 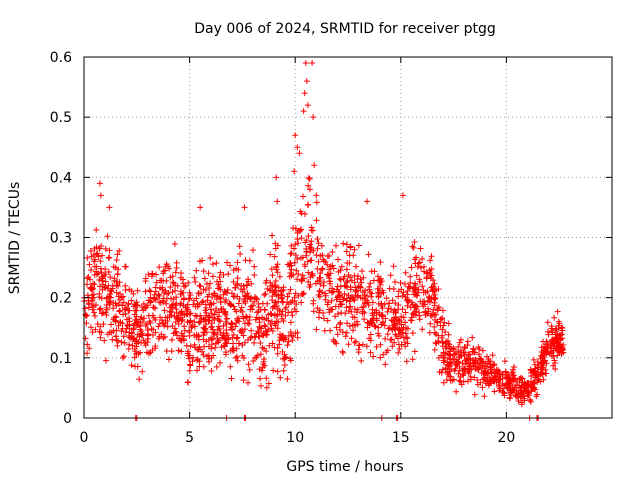 I want to click on y-tick-label: 0.3, so click(x=61, y=239).